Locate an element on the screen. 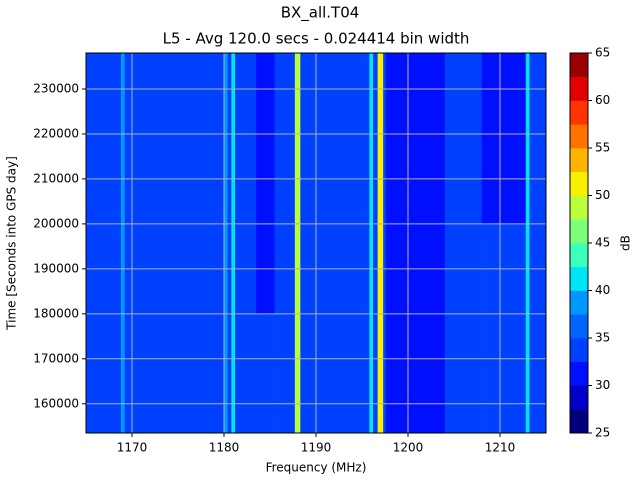 The width and height of the screenshot is (640, 484). colorbar-tick-label: 50 is located at coordinates (602, 195).